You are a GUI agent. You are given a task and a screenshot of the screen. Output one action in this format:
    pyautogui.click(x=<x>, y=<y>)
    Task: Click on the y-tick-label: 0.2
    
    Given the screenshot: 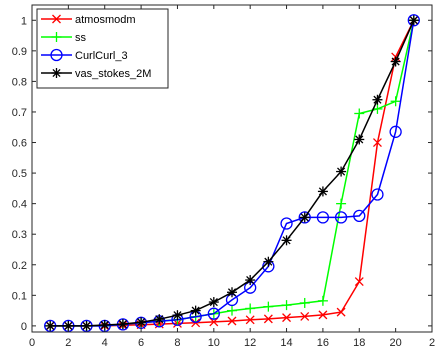 What is the action you would take?
    pyautogui.click(x=19, y=266)
    